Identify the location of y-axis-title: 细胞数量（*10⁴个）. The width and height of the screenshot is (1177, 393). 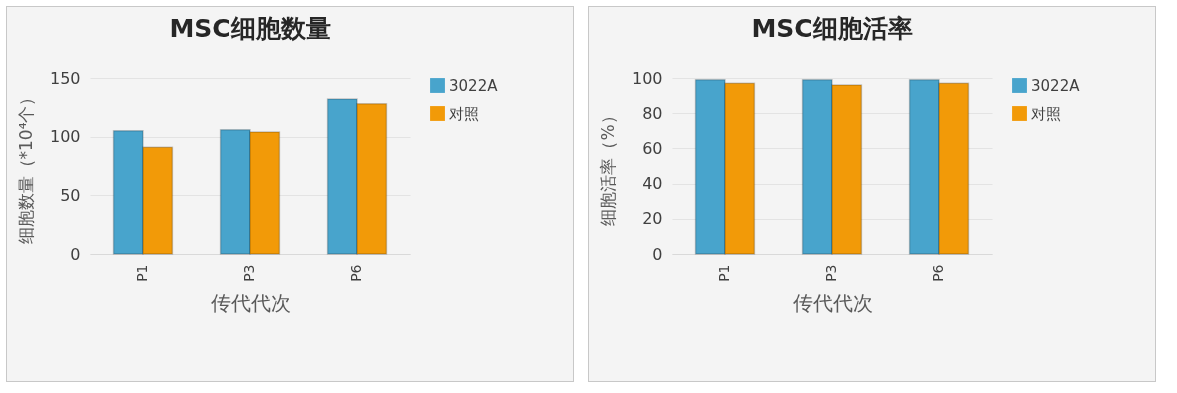
(25, 166).